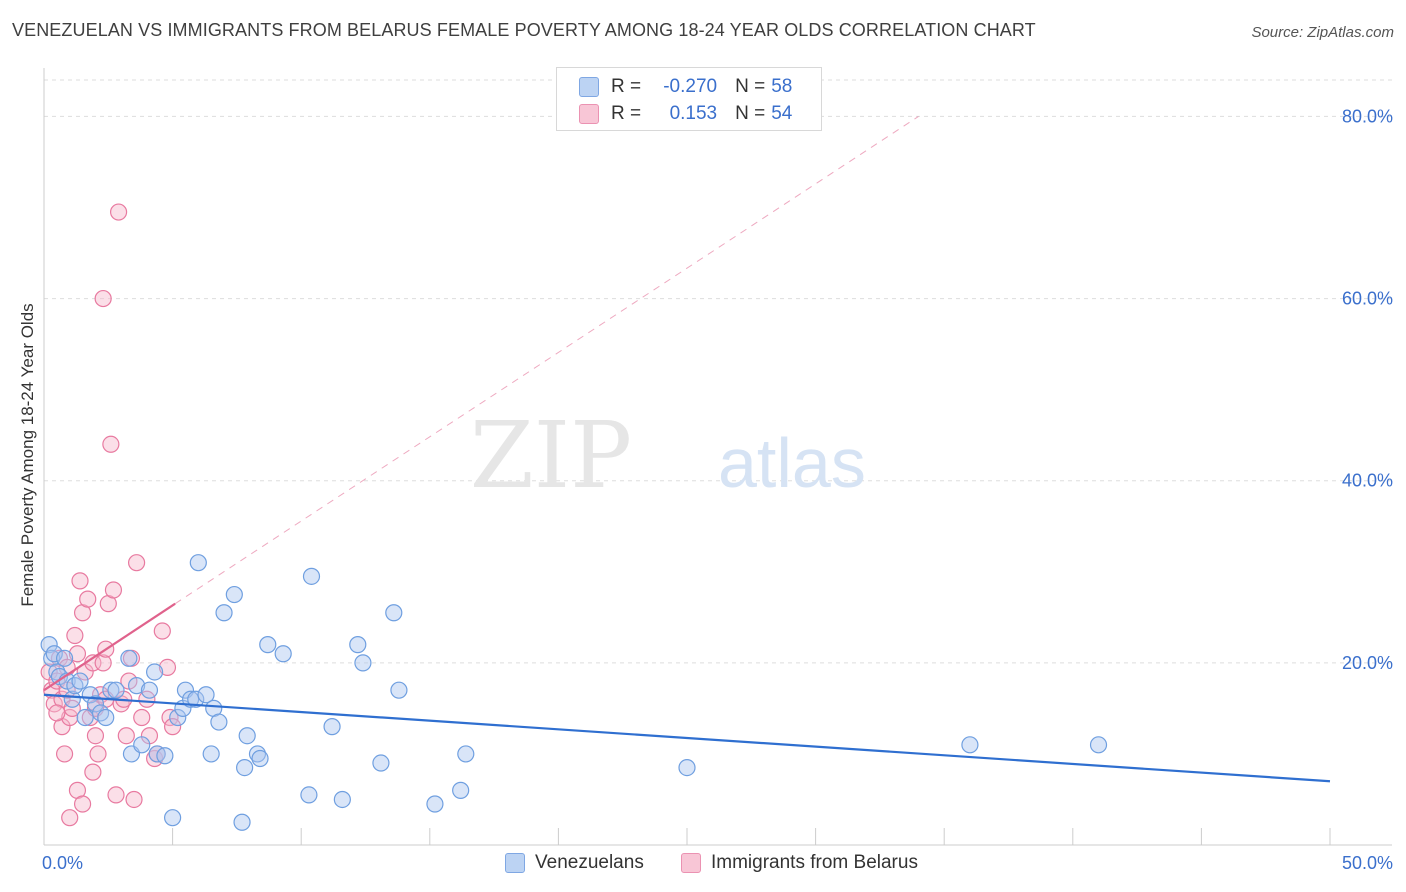  Describe the element at coordinates (589, 862) in the screenshot. I see `bottom-legend-label: Venezuelans` at that location.